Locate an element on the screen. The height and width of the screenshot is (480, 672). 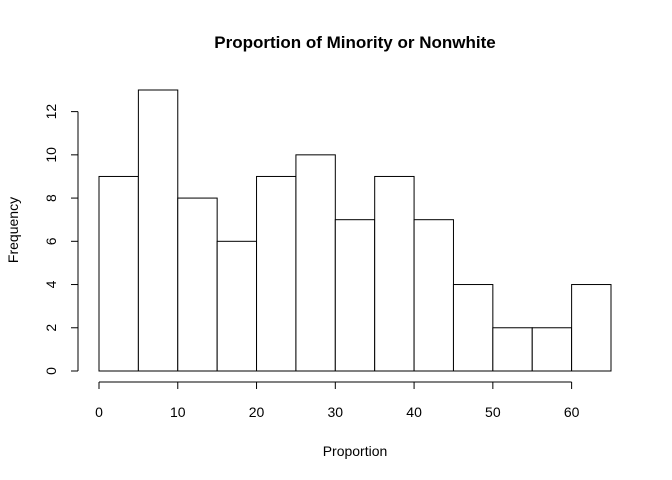
y-tick-label: 10 is located at coordinates (51, 155).